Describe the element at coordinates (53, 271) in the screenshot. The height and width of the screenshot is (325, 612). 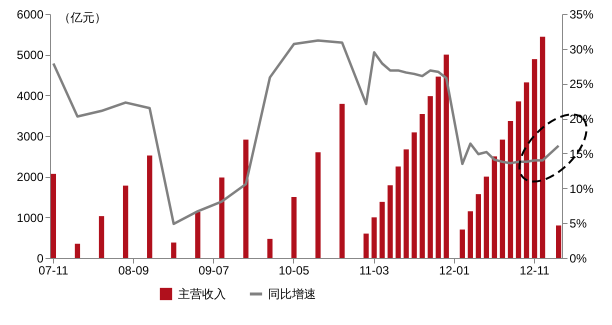
I see `x-tick-label: 07-11` at that location.